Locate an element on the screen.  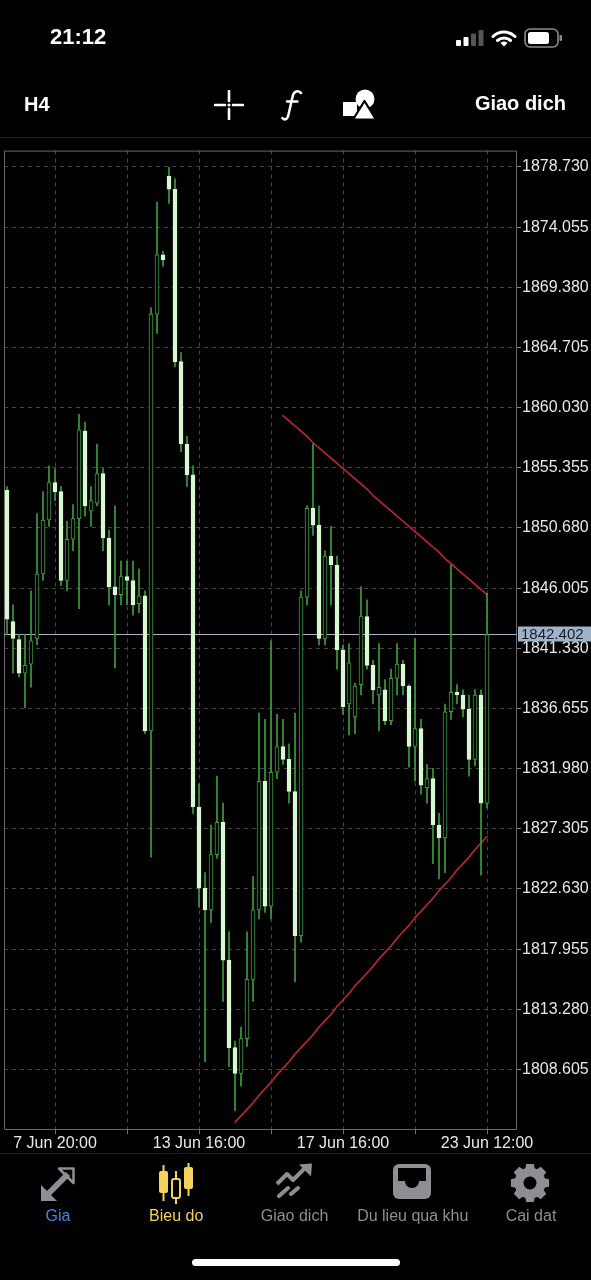
y-tick-label: 1869.380 is located at coordinates (555, 286).